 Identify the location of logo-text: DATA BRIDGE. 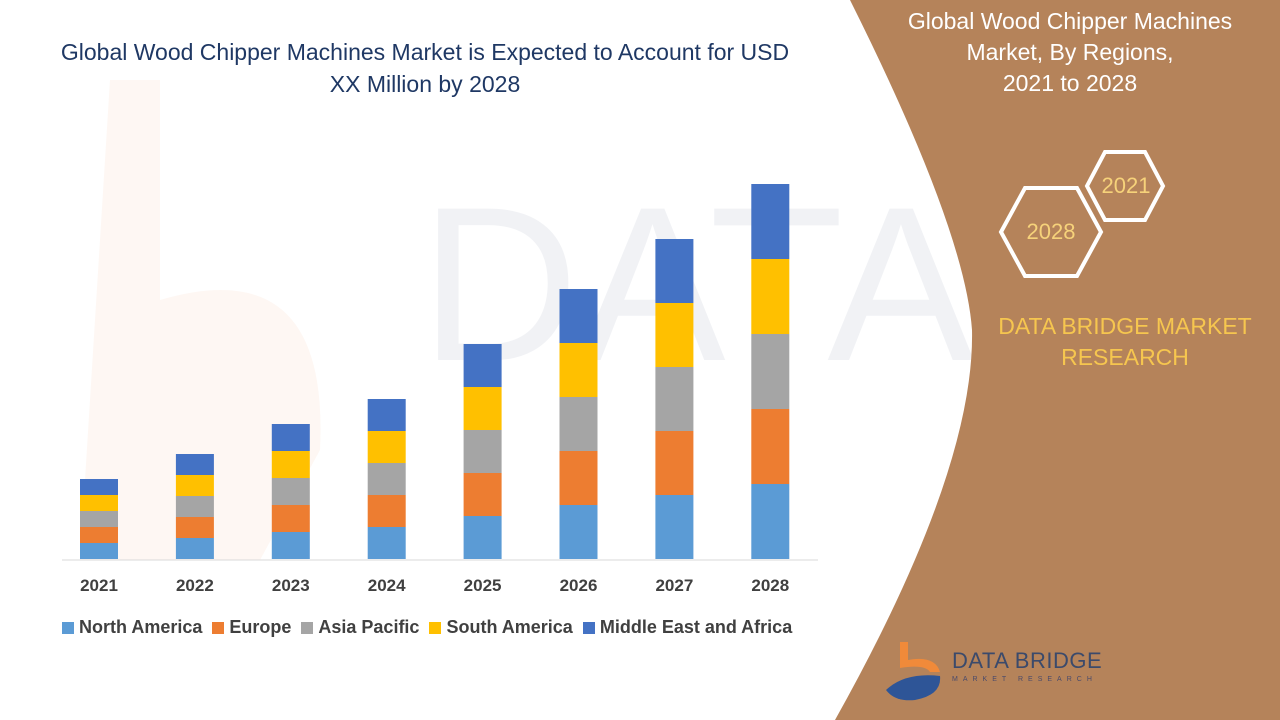
(1027, 660).